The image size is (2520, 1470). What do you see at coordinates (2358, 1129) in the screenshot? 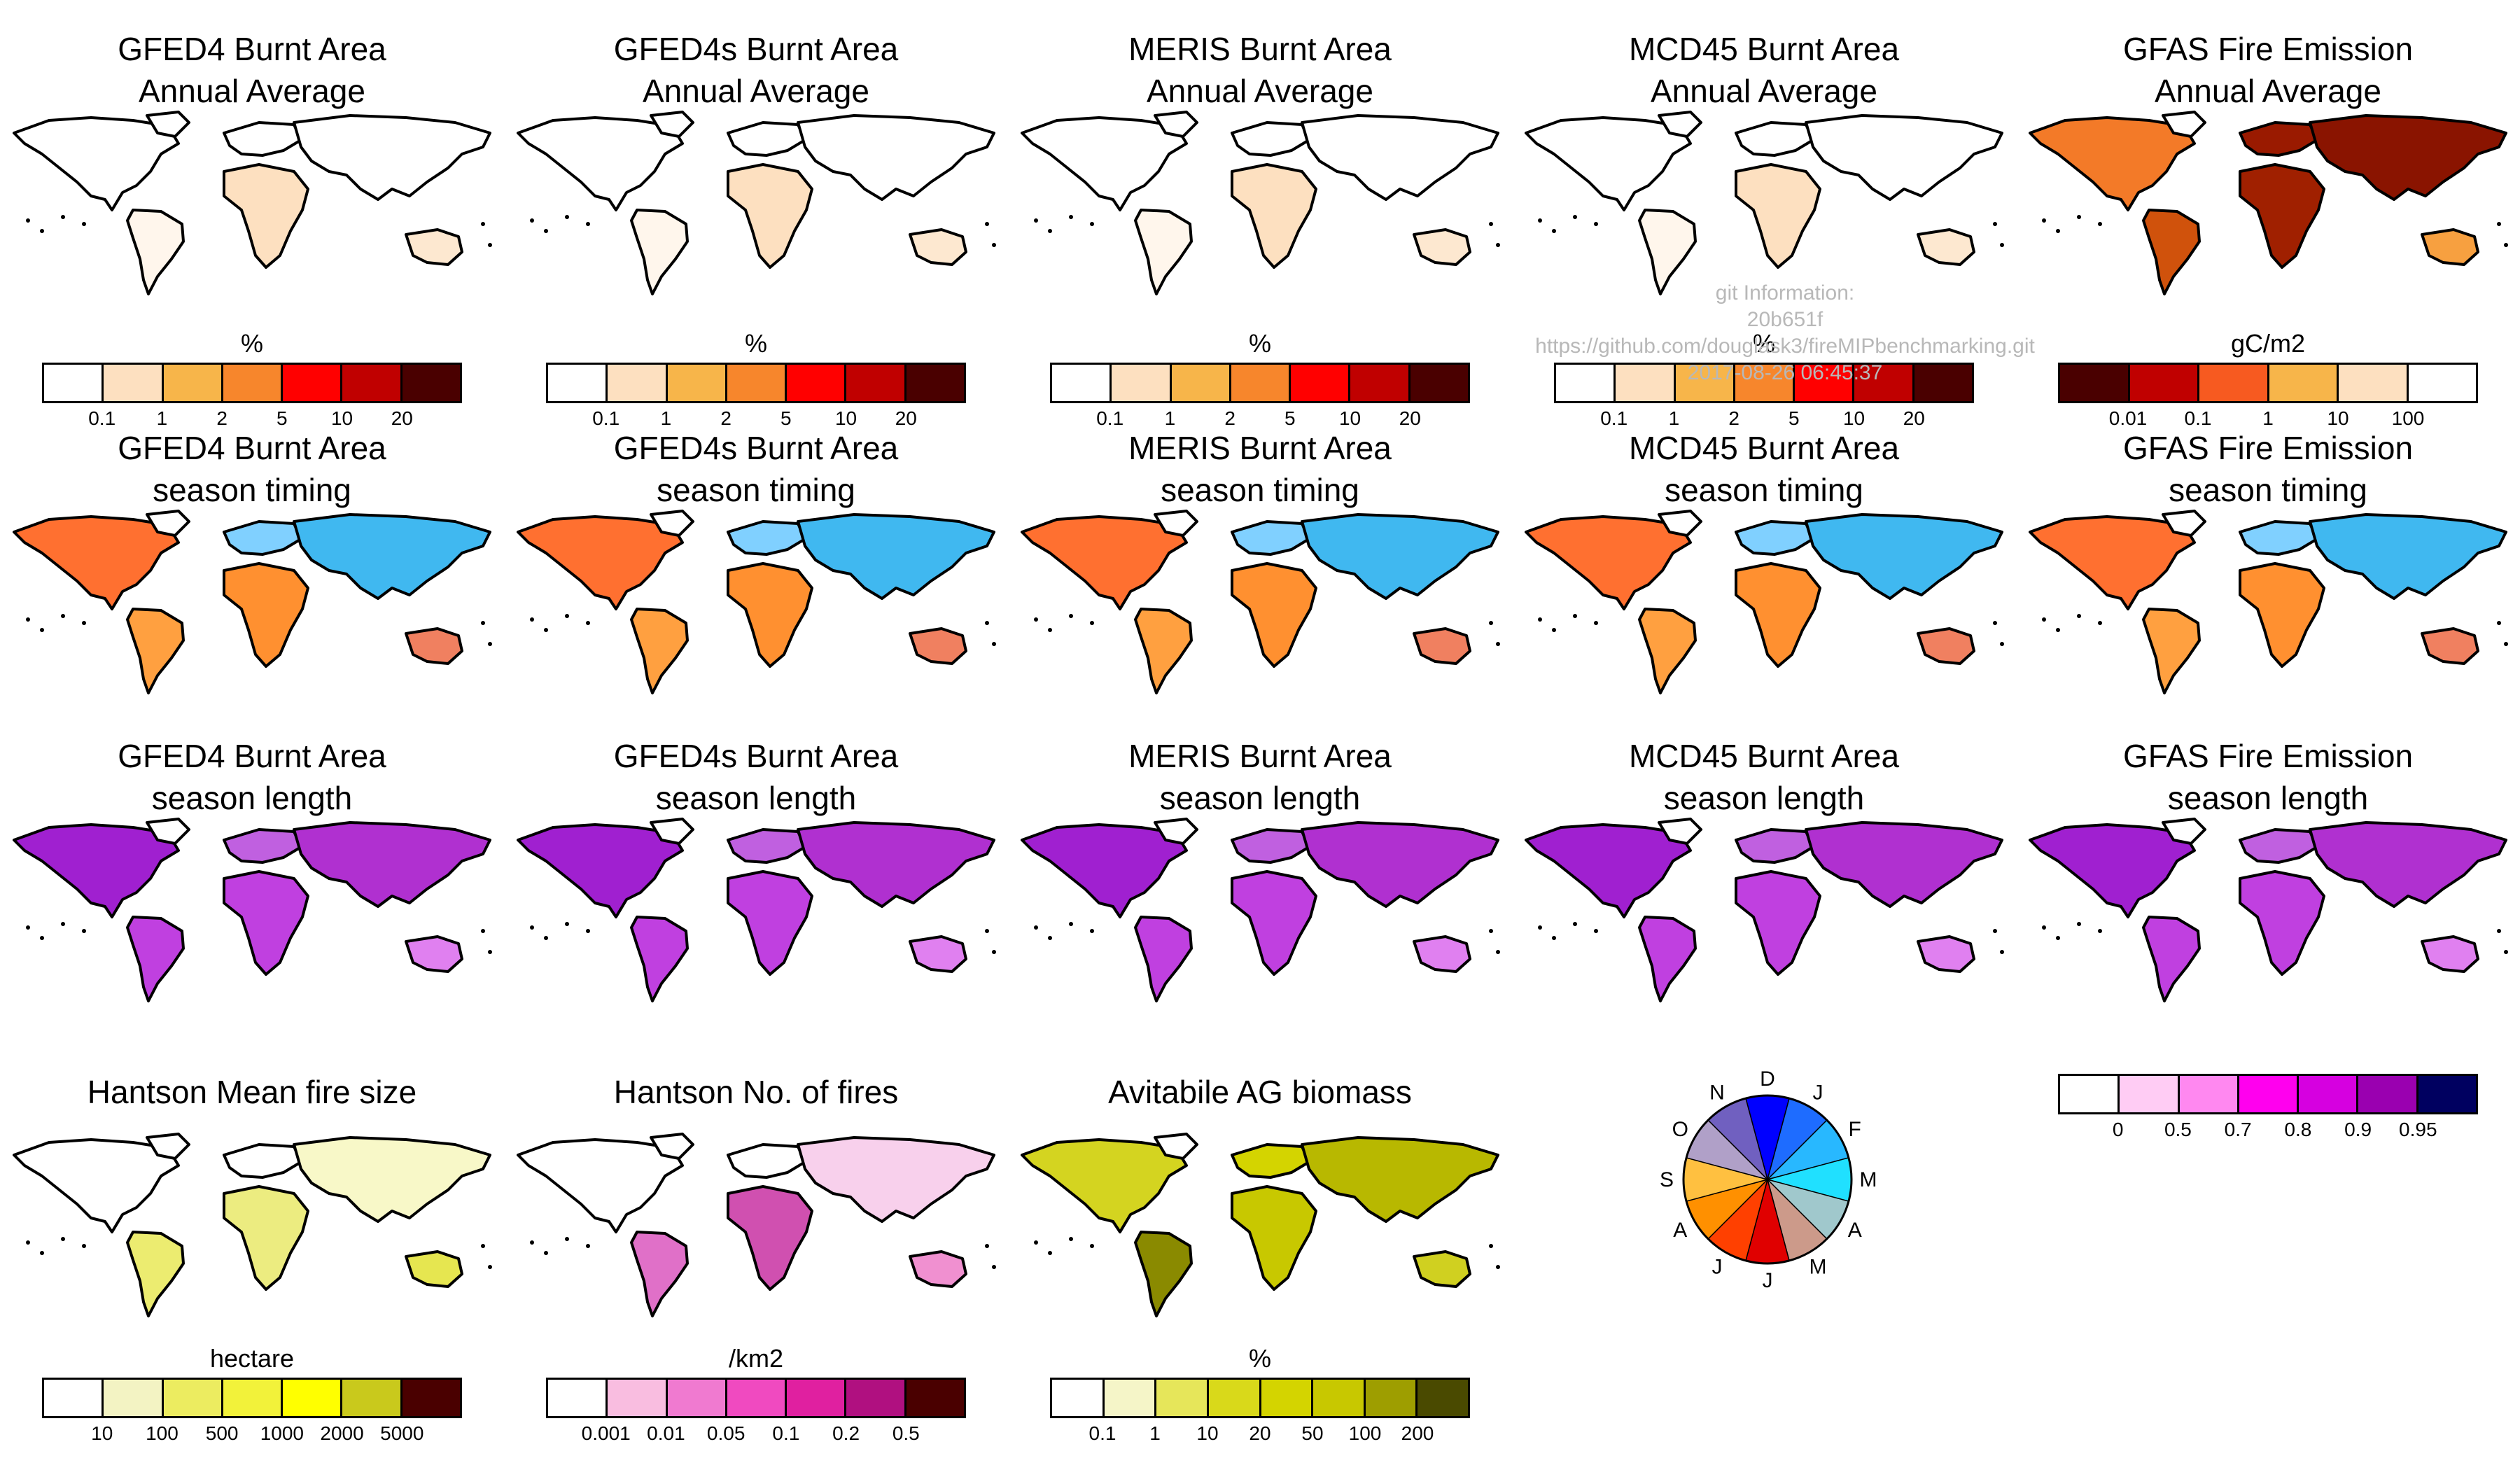
I see `colorbar-tick-label: 0.9` at bounding box center [2358, 1129].